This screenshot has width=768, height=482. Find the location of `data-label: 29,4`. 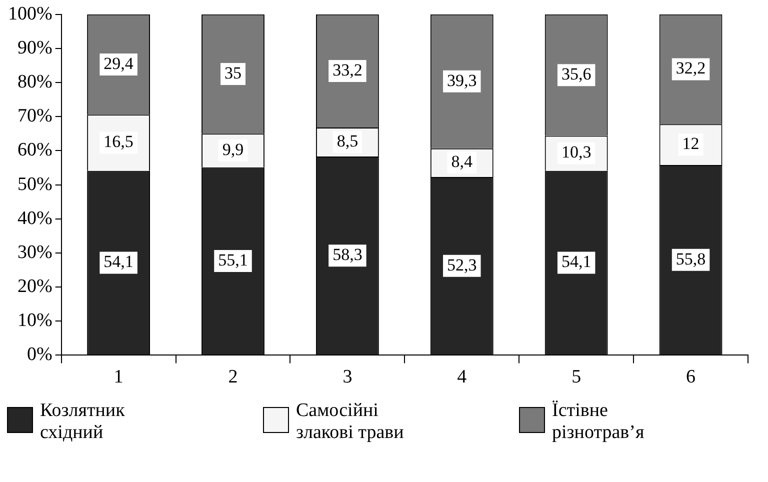

data-label: 29,4 is located at coordinates (119, 63).